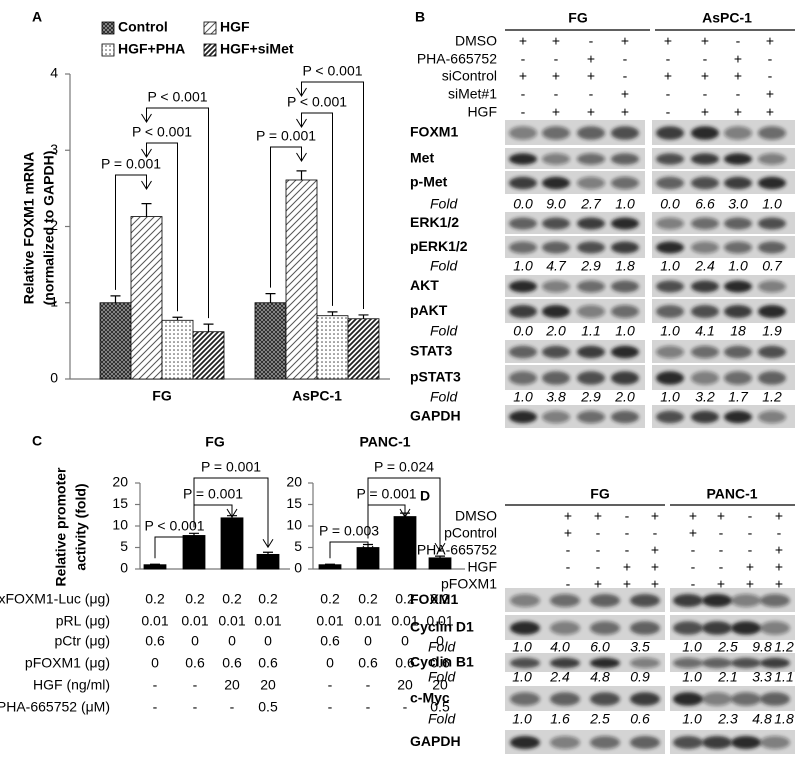 Image resolution: width=800 pixels, height=759 pixels. What do you see at coordinates (151, 49) in the screenshot?
I see `legend-label: HGF+PHA` at bounding box center [151, 49].